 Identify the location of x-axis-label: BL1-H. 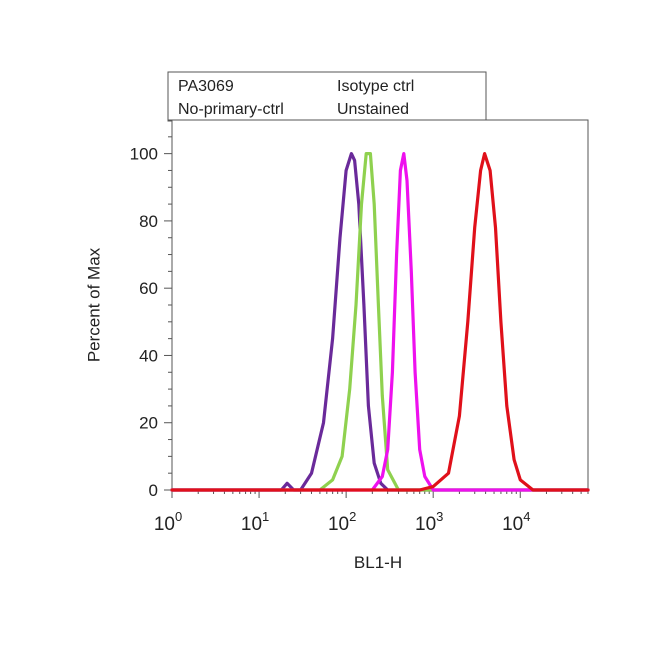
(378, 562).